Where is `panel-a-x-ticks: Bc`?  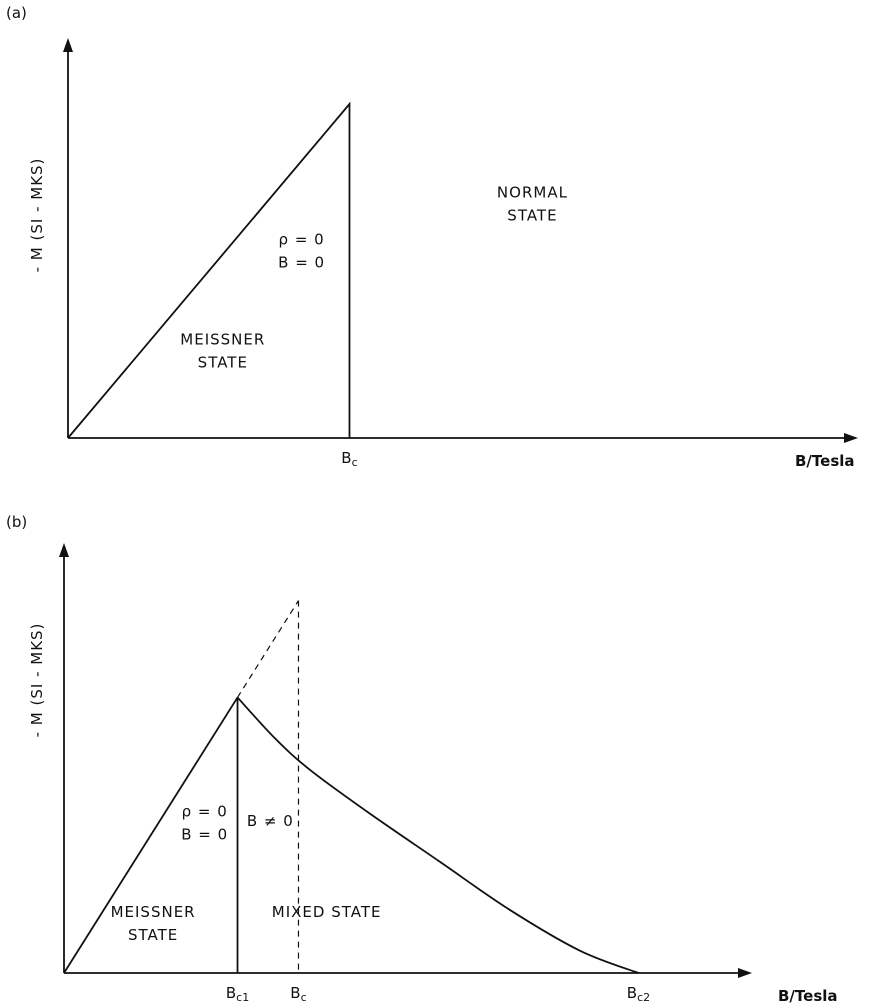 panel-a-x-ticks: Bc is located at coordinates (349, 459).